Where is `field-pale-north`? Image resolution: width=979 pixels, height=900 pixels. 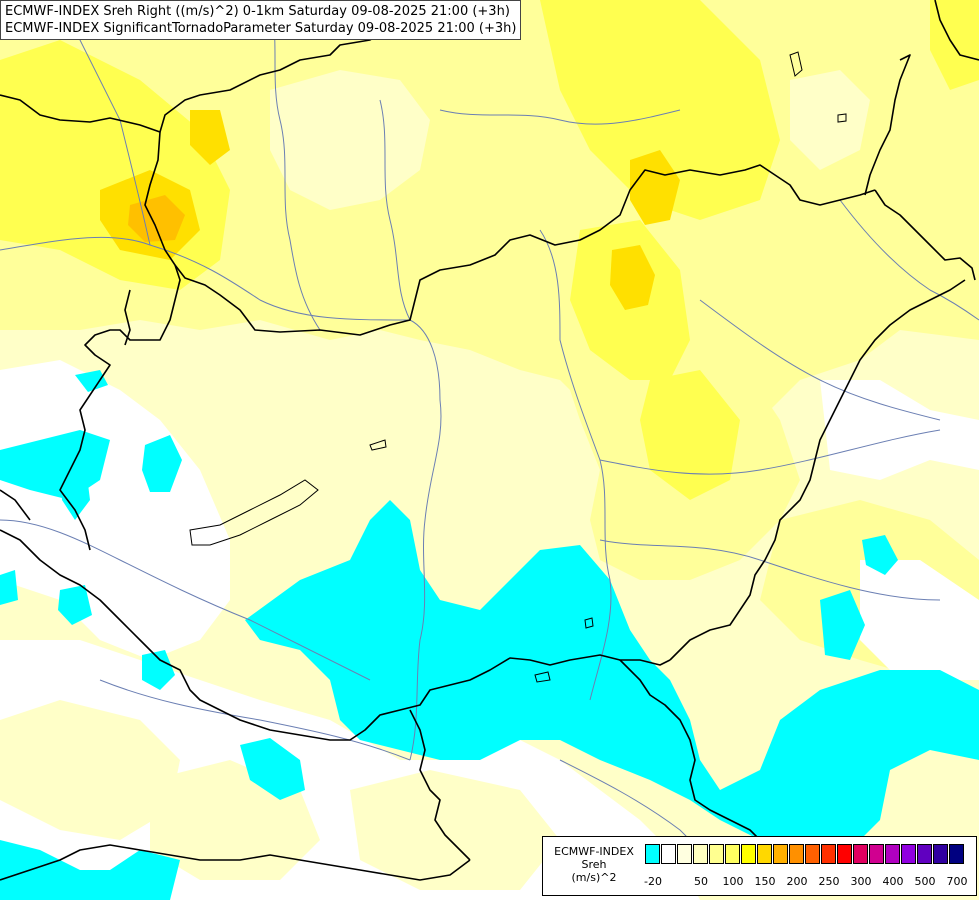 field-pale-north is located at coordinates (350, 140).